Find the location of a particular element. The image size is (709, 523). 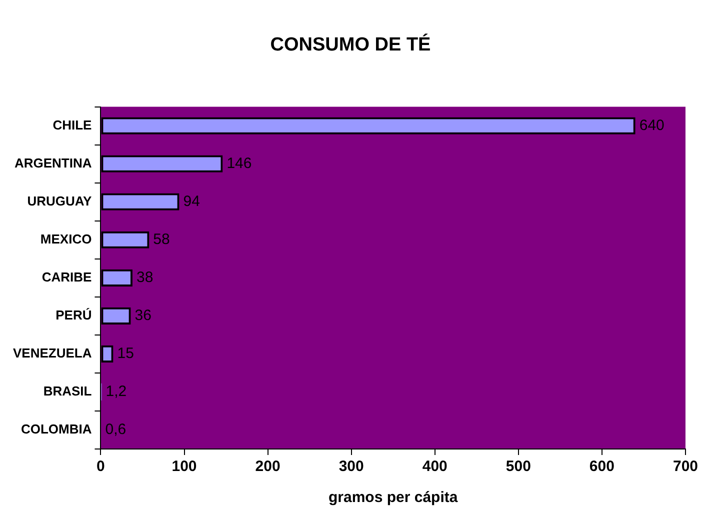

y-tick-label: MEXICO is located at coordinates (66, 238).